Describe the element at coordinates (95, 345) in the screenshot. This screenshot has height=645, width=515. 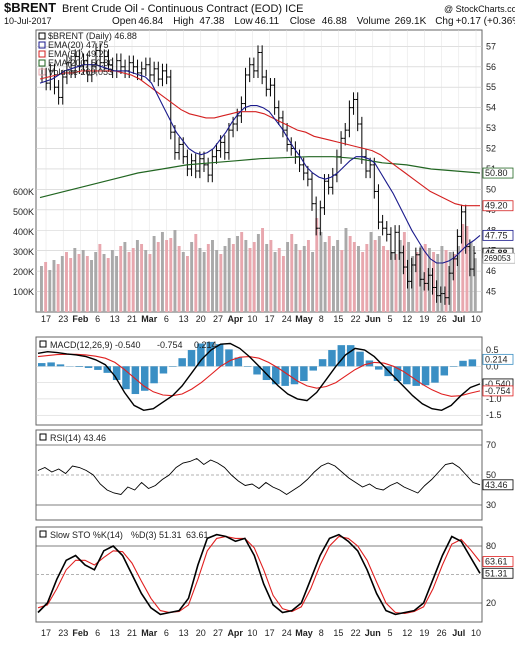
I see `macd-legend-0: MACD(12,26,9) -0.540` at that location.